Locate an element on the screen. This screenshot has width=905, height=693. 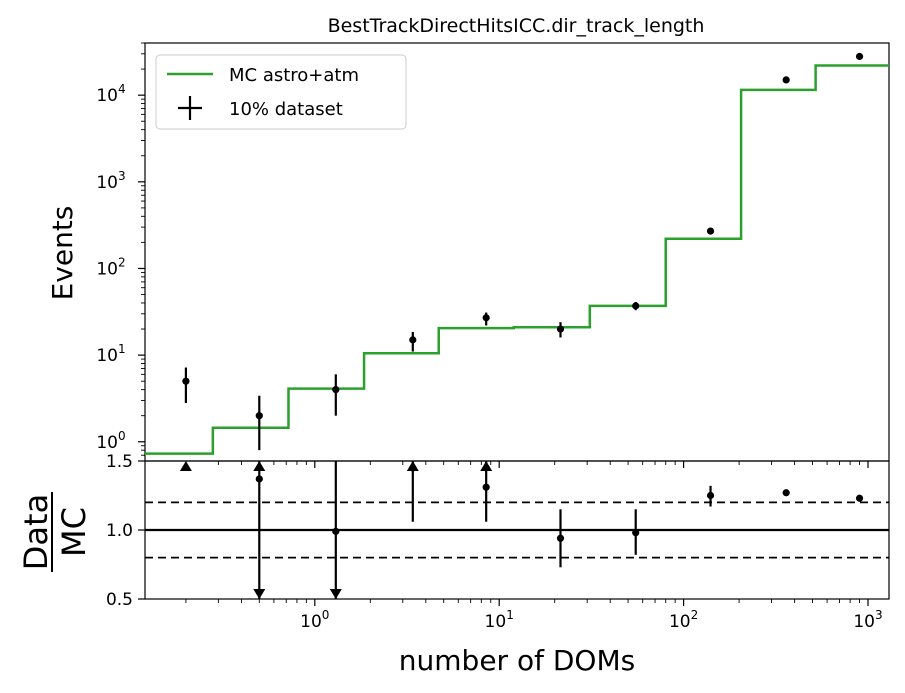
legend-box is located at coordinates (281, 92).